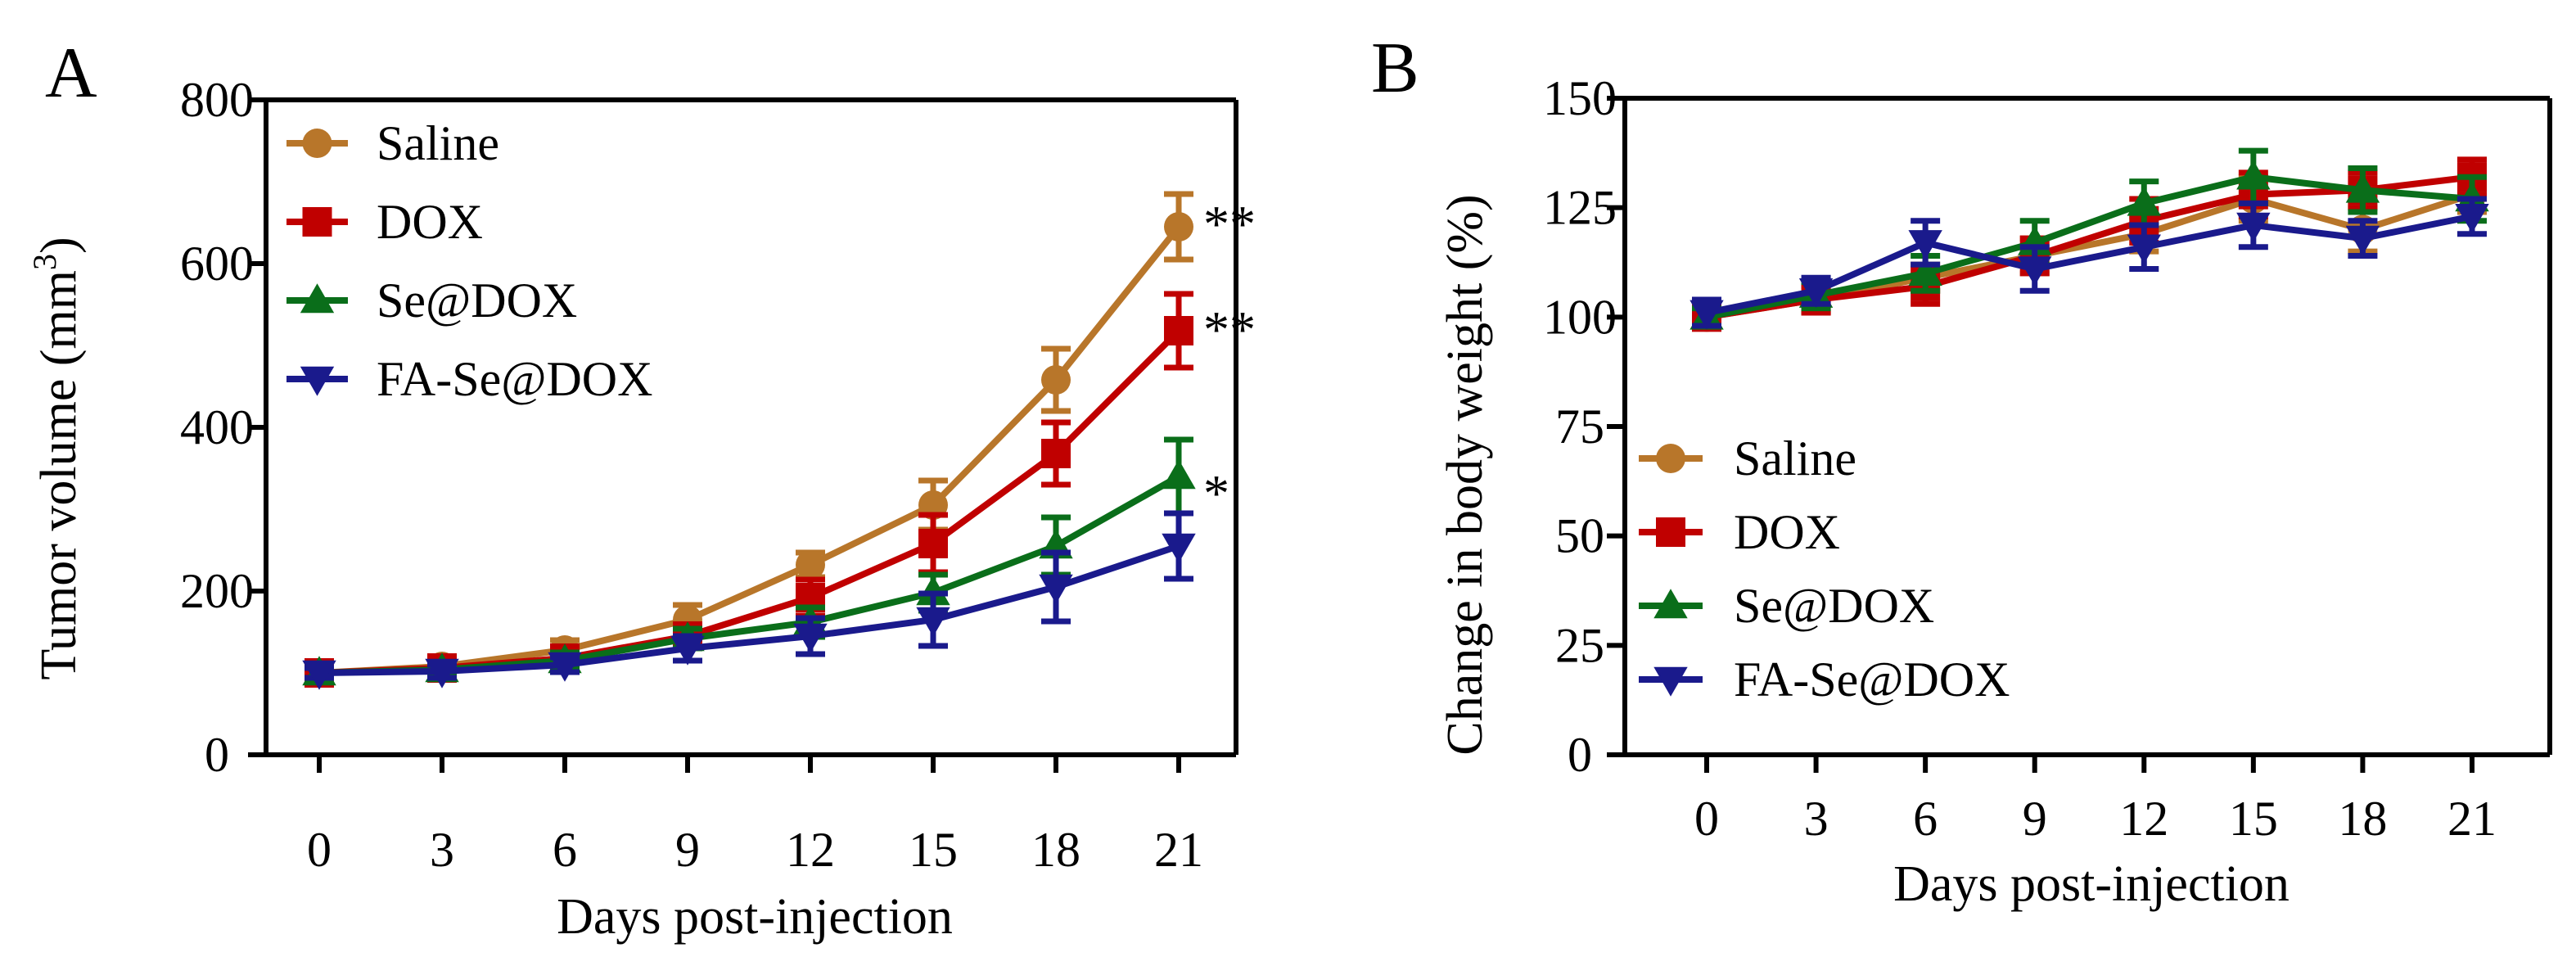  I want to click on panel-b-x-tick-label: 6, so click(1925, 819).